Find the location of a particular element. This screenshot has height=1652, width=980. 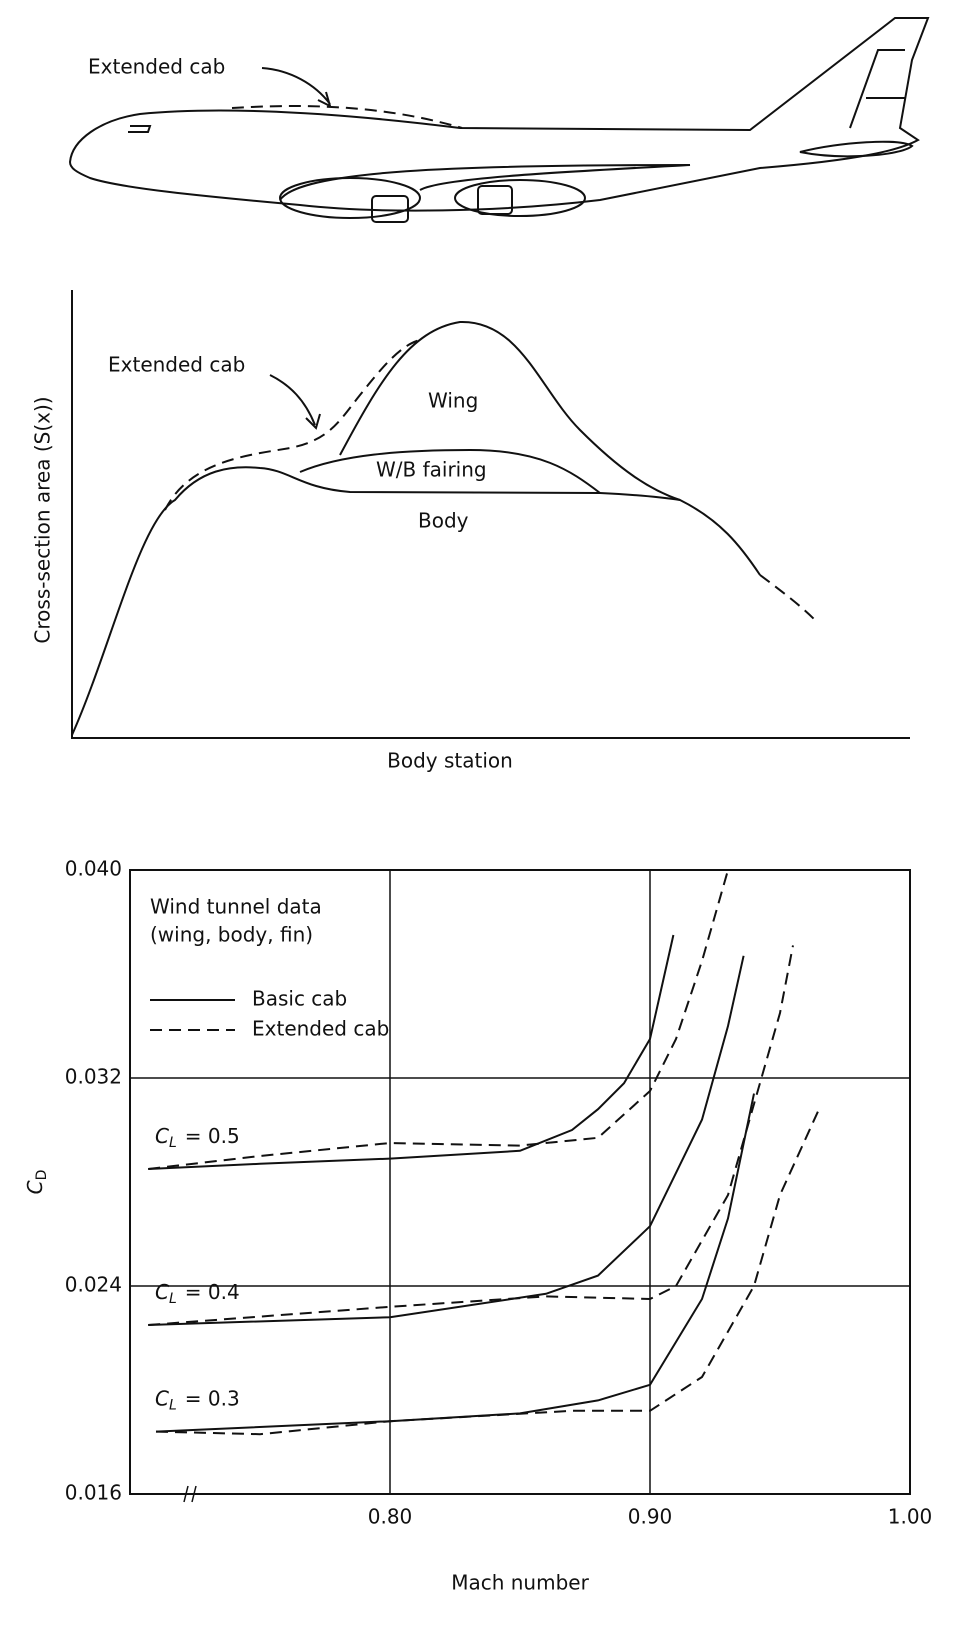

cl-label: CL = 0.4 is located at coordinates (197, 1294).